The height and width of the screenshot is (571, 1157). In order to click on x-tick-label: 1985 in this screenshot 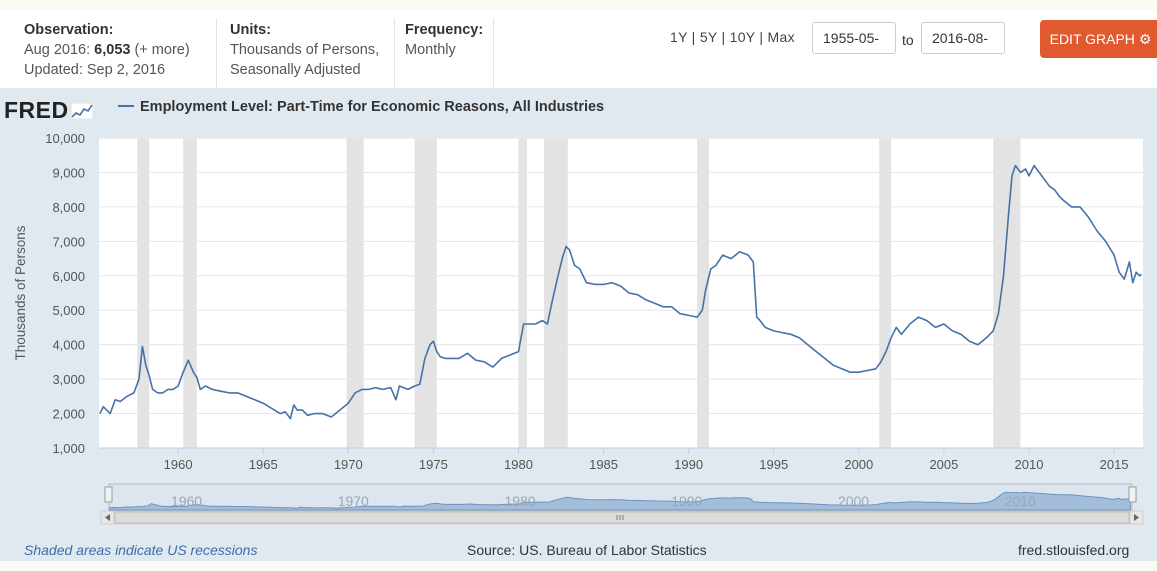, I will do `click(603, 464)`.